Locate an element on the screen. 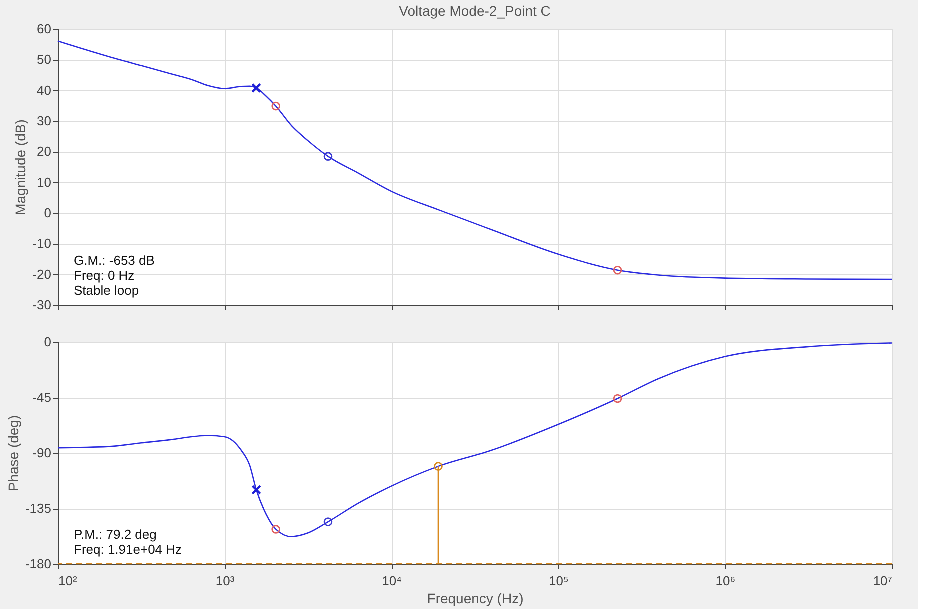  y-tick-label: 50 is located at coordinates (44, 60).